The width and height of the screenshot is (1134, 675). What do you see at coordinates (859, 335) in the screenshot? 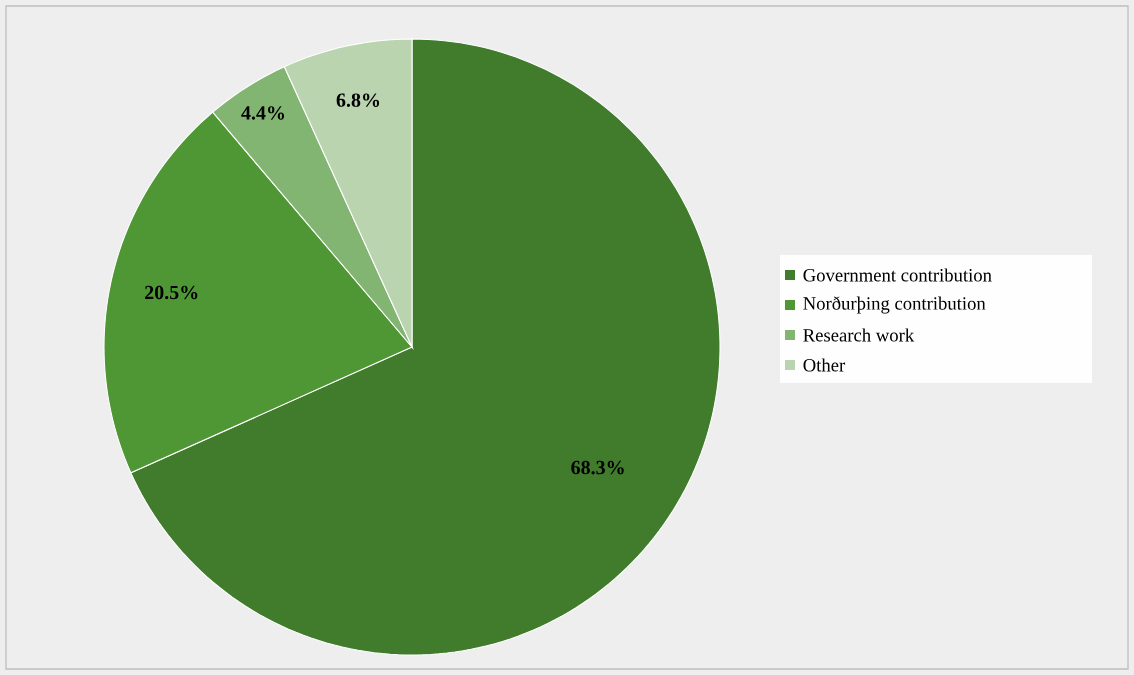
I see `legend-label: Research work` at bounding box center [859, 335].